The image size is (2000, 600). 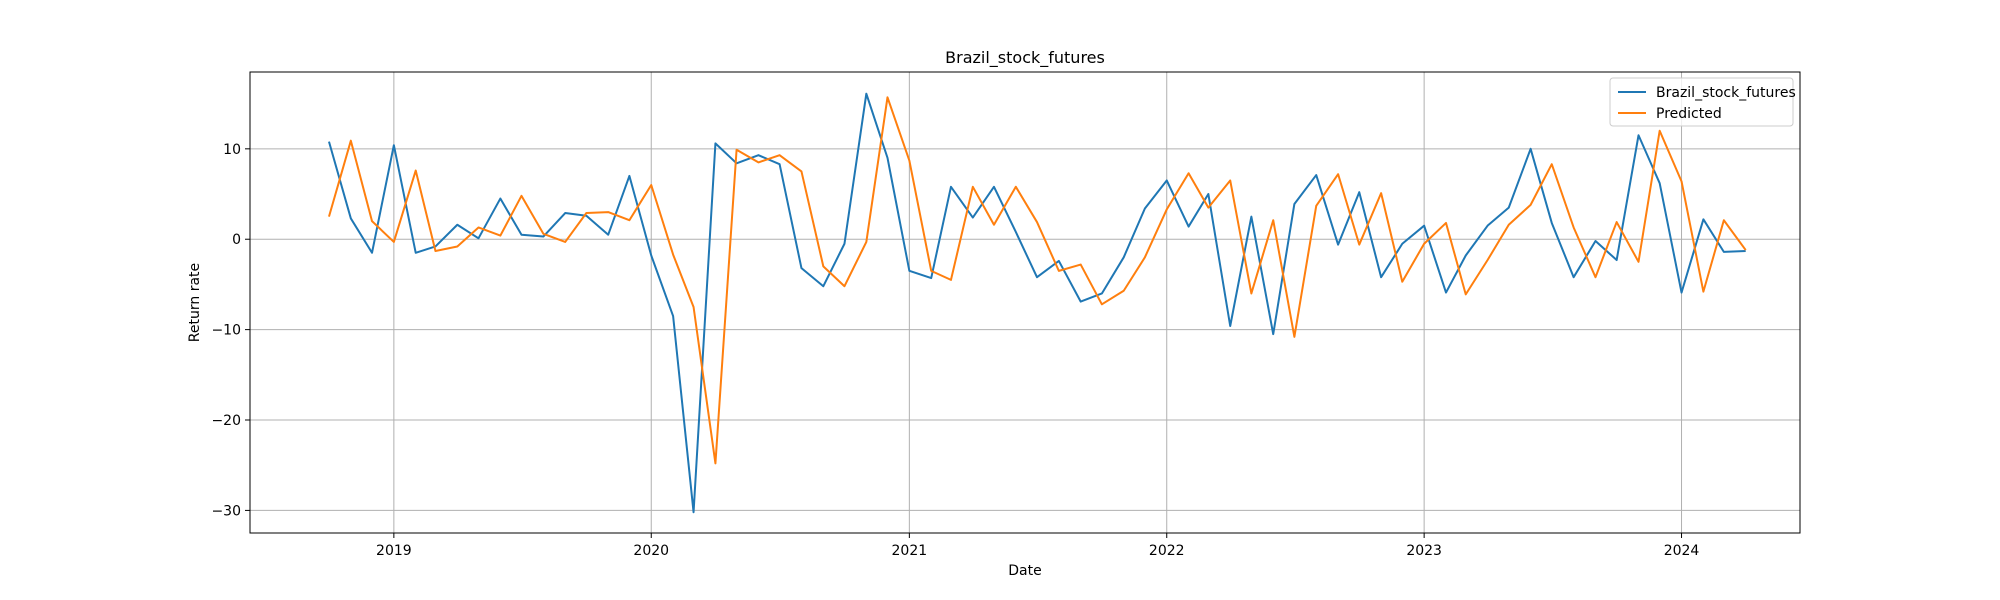 I want to click on legend-box, so click(x=1701, y=102).